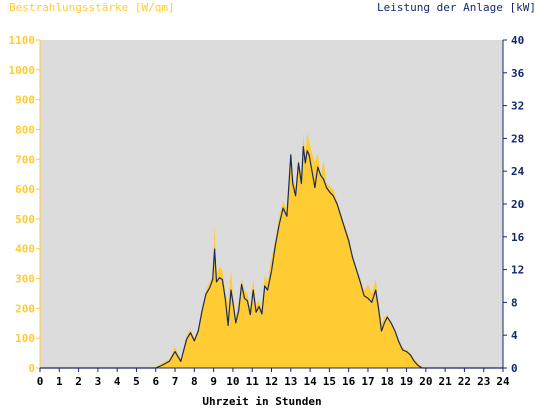  What do you see at coordinates (517, 204) in the screenshot?
I see `right-y-tick-label: 20` at bounding box center [517, 204].